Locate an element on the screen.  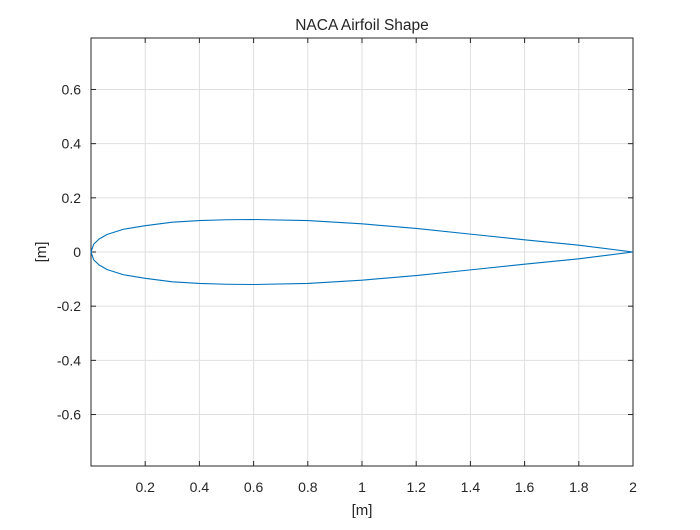
x-tick-label: 0.8 is located at coordinates (308, 487).